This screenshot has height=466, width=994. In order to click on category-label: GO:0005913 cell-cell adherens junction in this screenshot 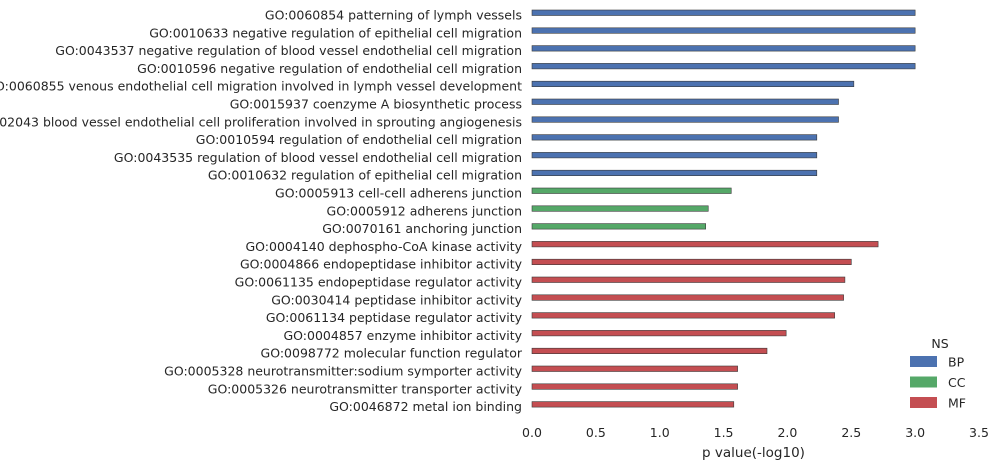, I will do `click(398, 193)`.